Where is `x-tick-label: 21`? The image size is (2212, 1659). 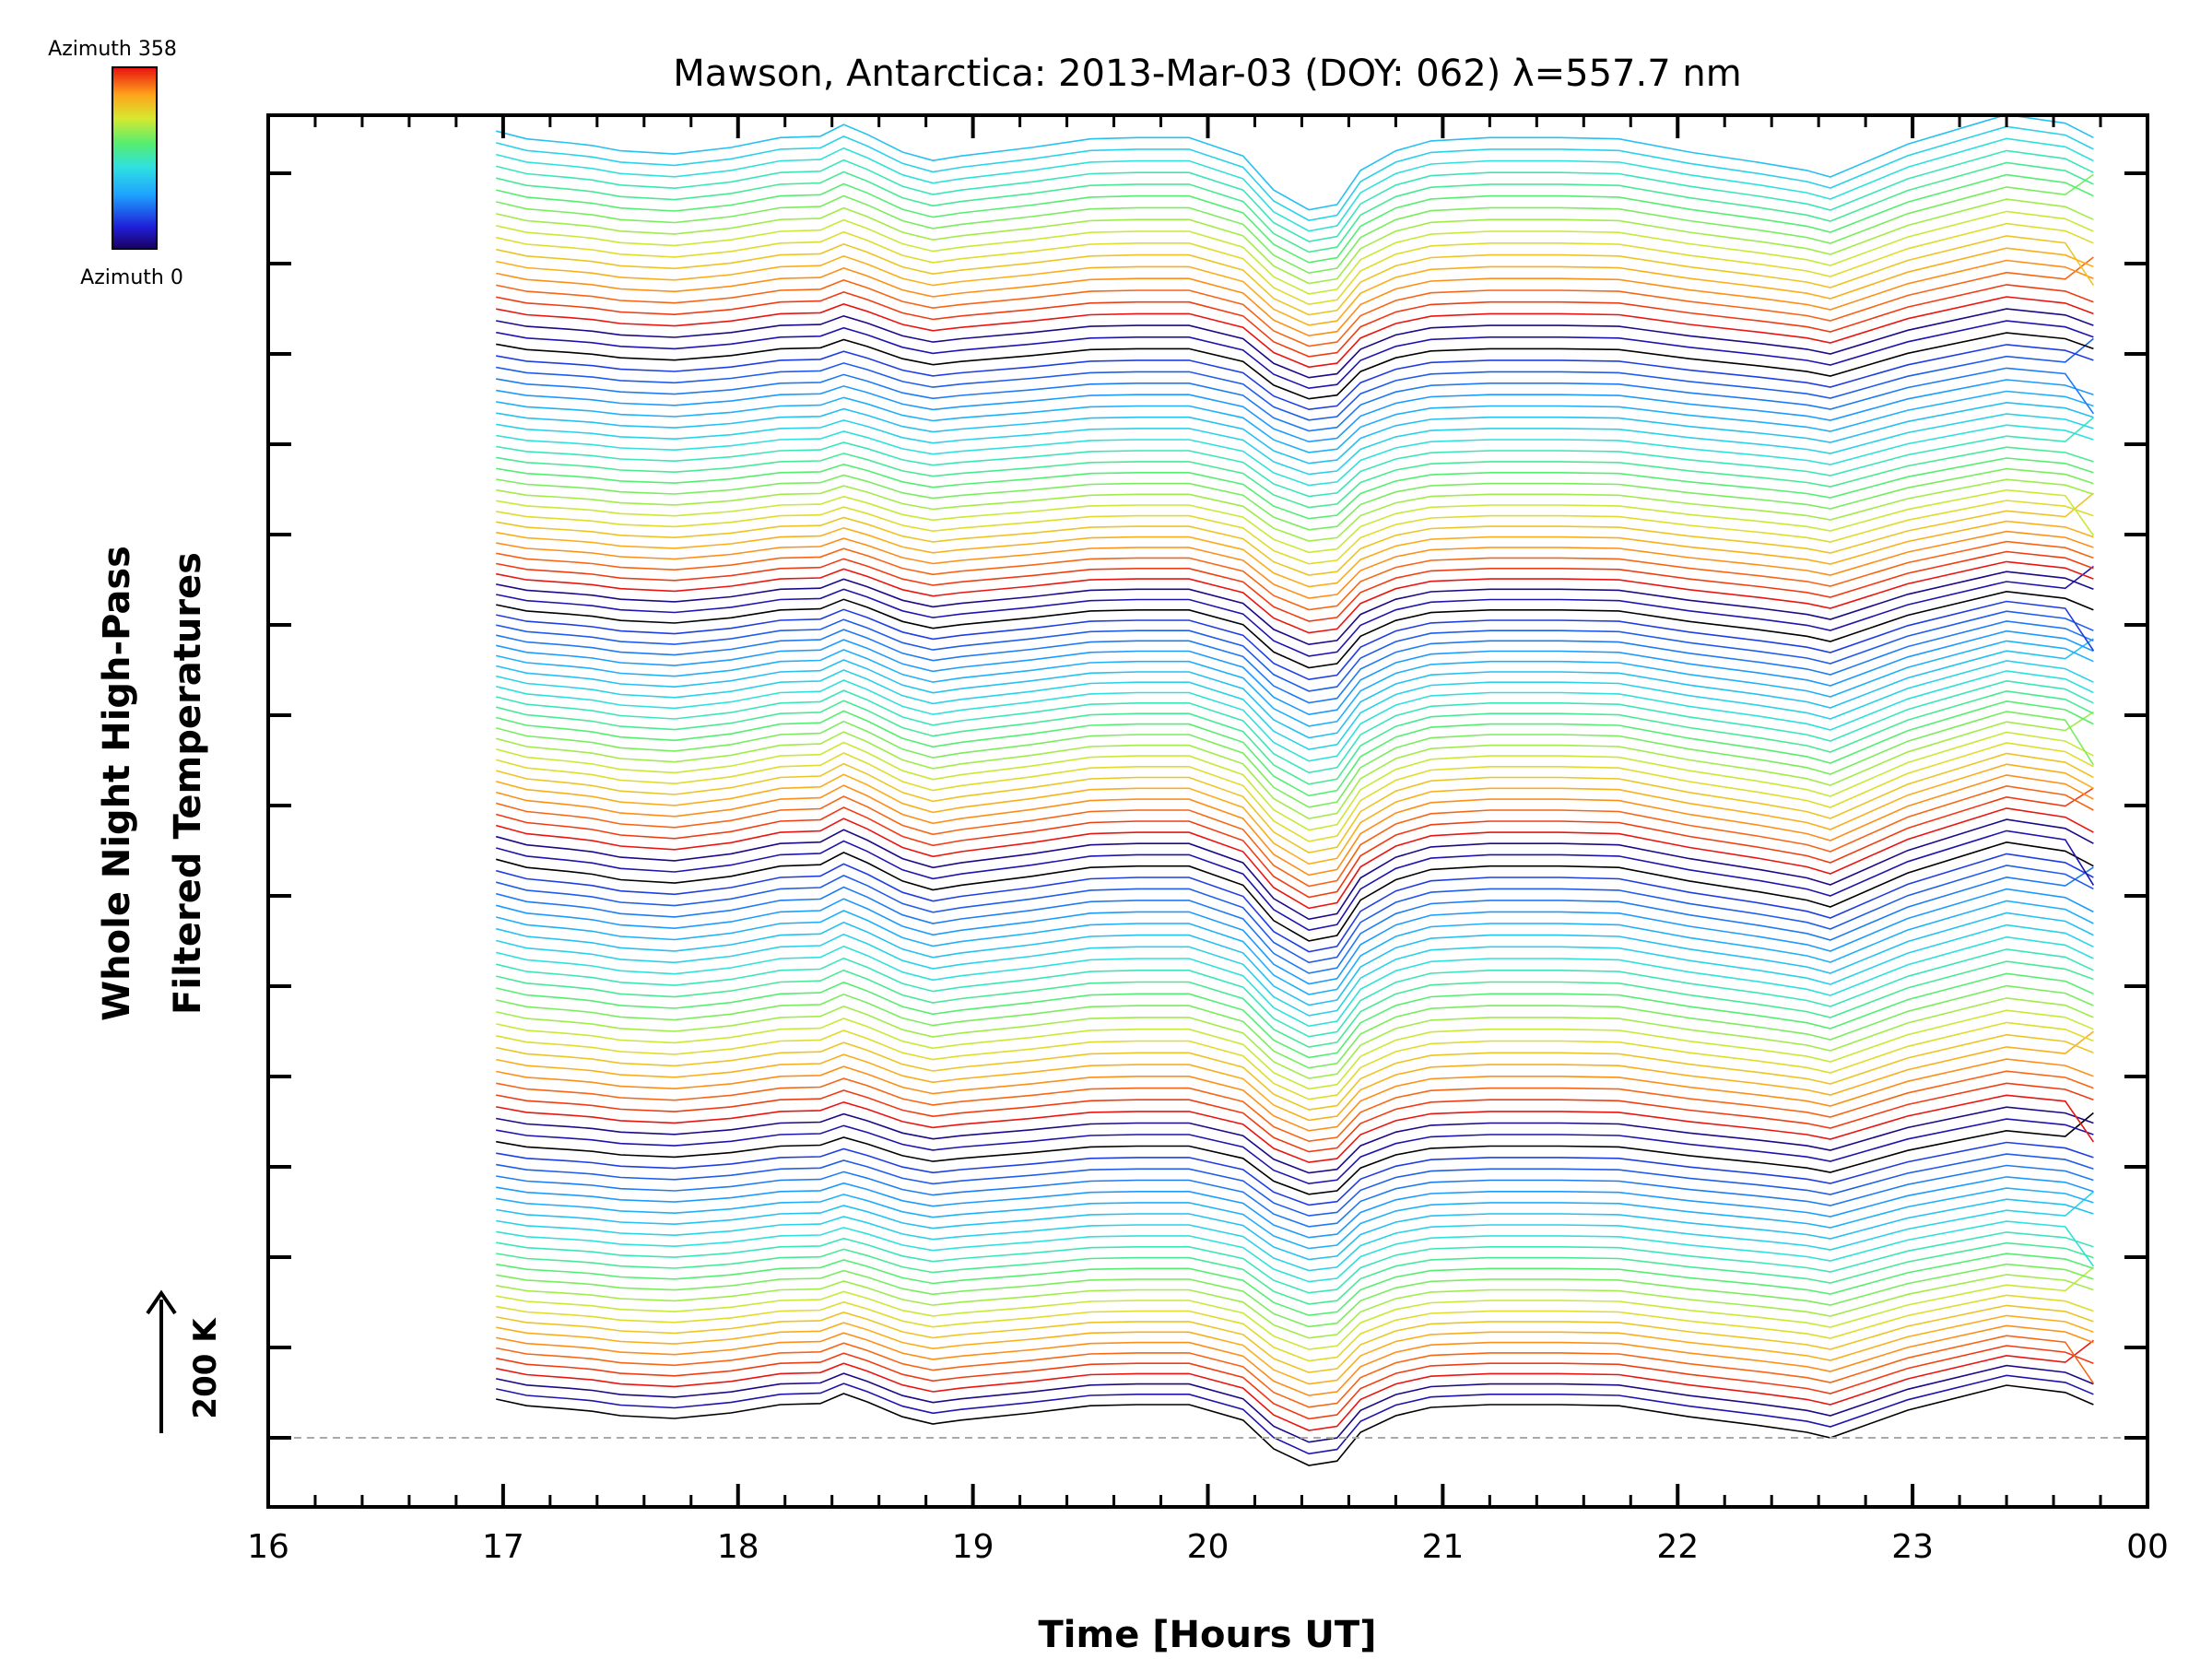
x-tick-label: 21 is located at coordinates (1442, 1547).